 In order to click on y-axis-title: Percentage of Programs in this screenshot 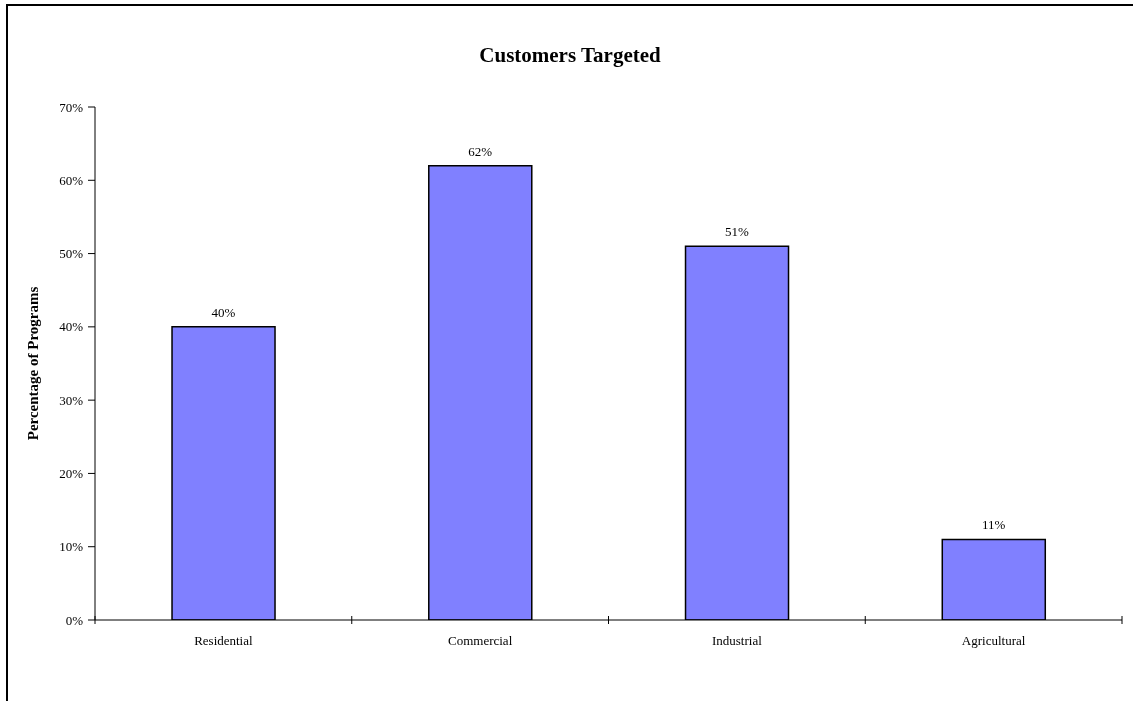, I will do `click(33, 363)`.